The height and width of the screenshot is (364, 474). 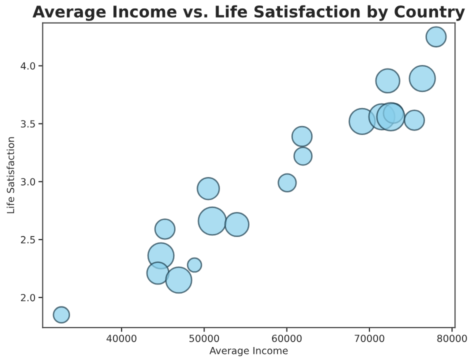 What do you see at coordinates (28, 182) in the screenshot?
I see `y-tick-label: 3.0` at bounding box center [28, 182].